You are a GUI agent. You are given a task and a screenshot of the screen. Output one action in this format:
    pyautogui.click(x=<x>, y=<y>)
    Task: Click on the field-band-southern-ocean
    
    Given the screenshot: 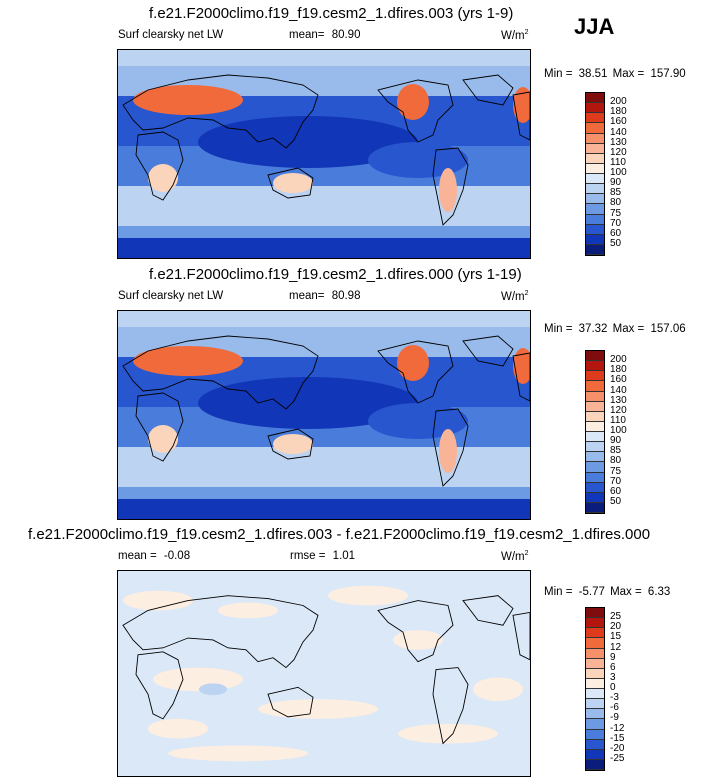 What is the action you would take?
    pyautogui.click(x=324, y=206)
    